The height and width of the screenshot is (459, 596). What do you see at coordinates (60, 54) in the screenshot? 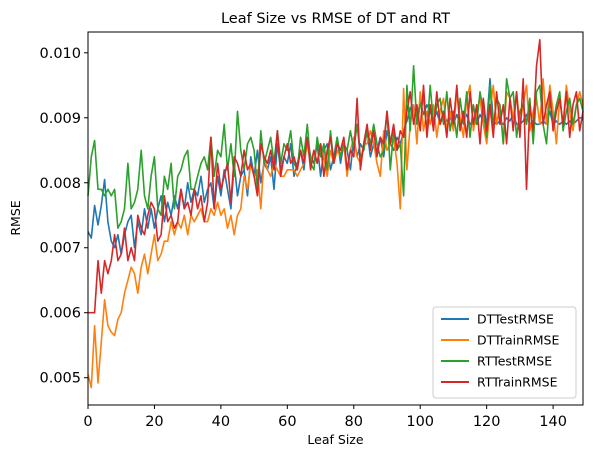
I see `y-tick-label: 0.010` at bounding box center [60, 54].